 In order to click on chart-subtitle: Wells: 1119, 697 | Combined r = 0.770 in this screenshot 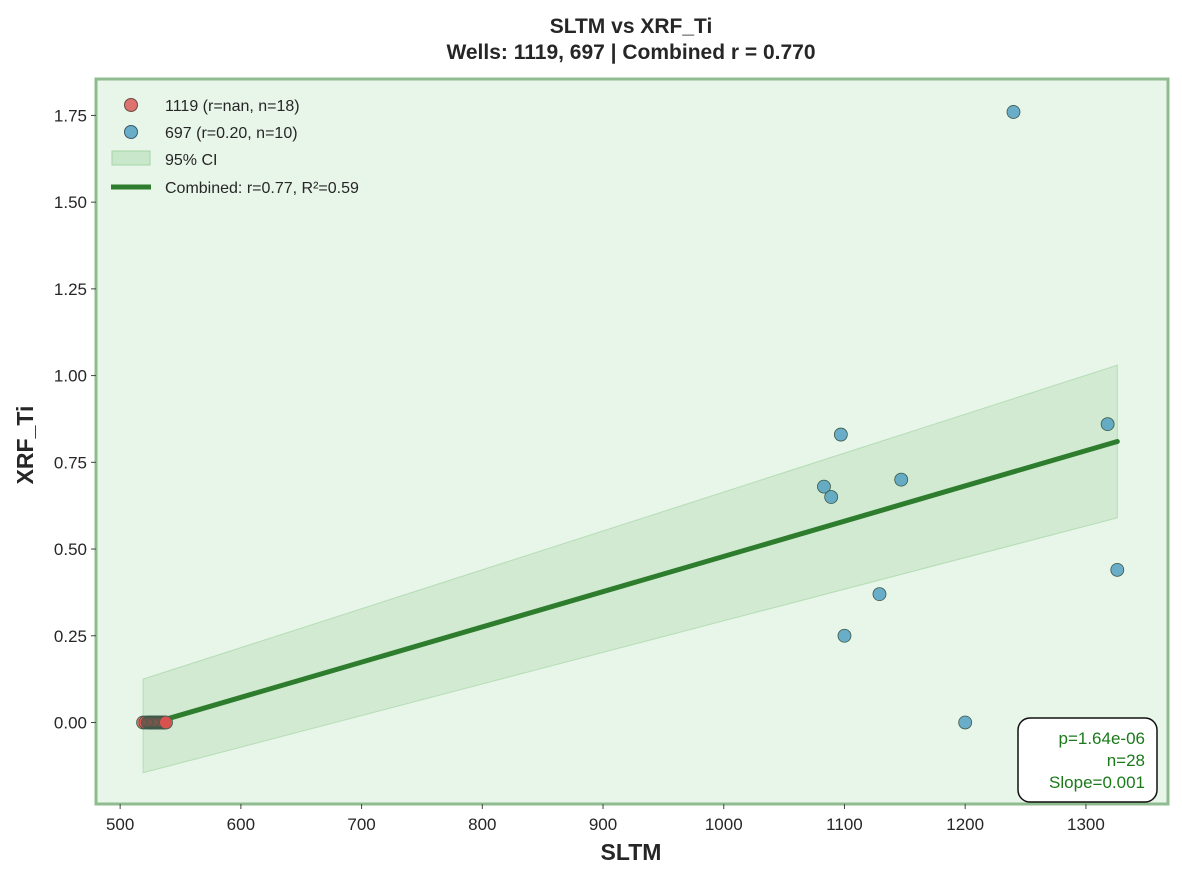, I will do `click(630, 52)`.